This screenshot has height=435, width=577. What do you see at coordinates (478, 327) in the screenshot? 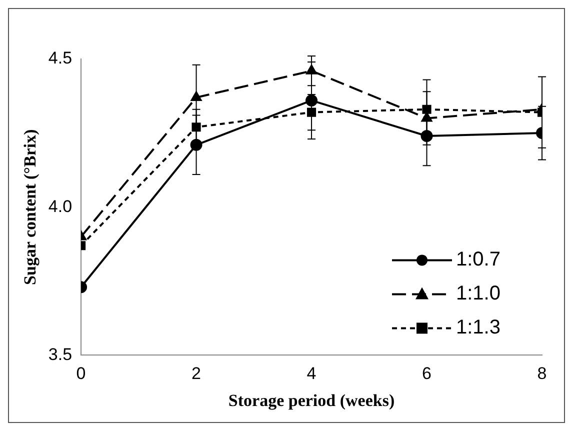
I see `legend-label: 1:1.3` at bounding box center [478, 327].